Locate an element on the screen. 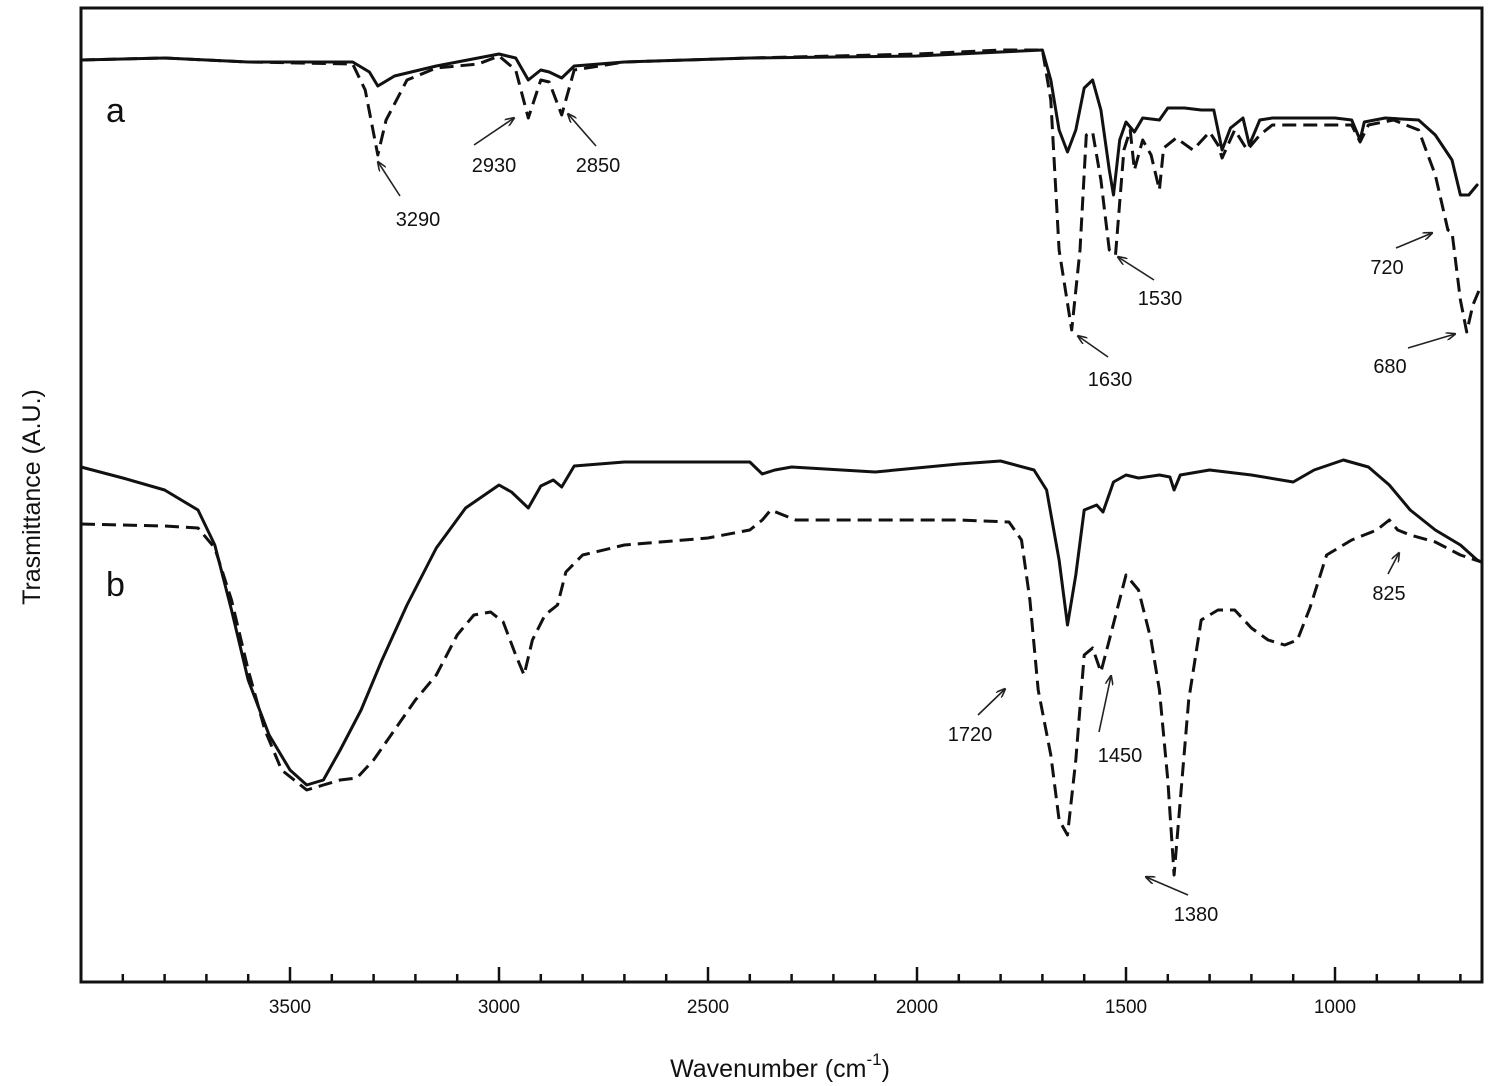  peak-label-2850: 2850 is located at coordinates (598, 166).